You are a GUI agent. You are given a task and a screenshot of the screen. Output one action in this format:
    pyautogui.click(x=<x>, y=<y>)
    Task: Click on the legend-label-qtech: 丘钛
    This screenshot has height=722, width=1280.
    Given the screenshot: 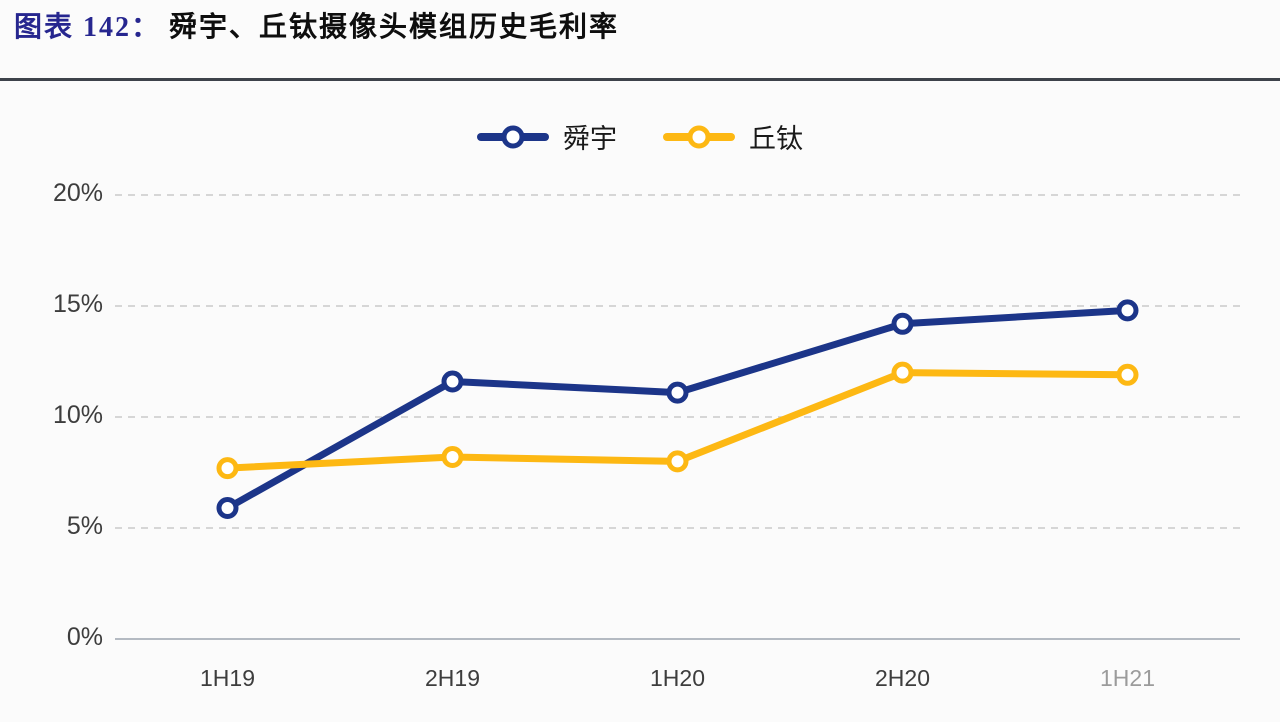 What is the action you would take?
    pyautogui.click(x=776, y=139)
    